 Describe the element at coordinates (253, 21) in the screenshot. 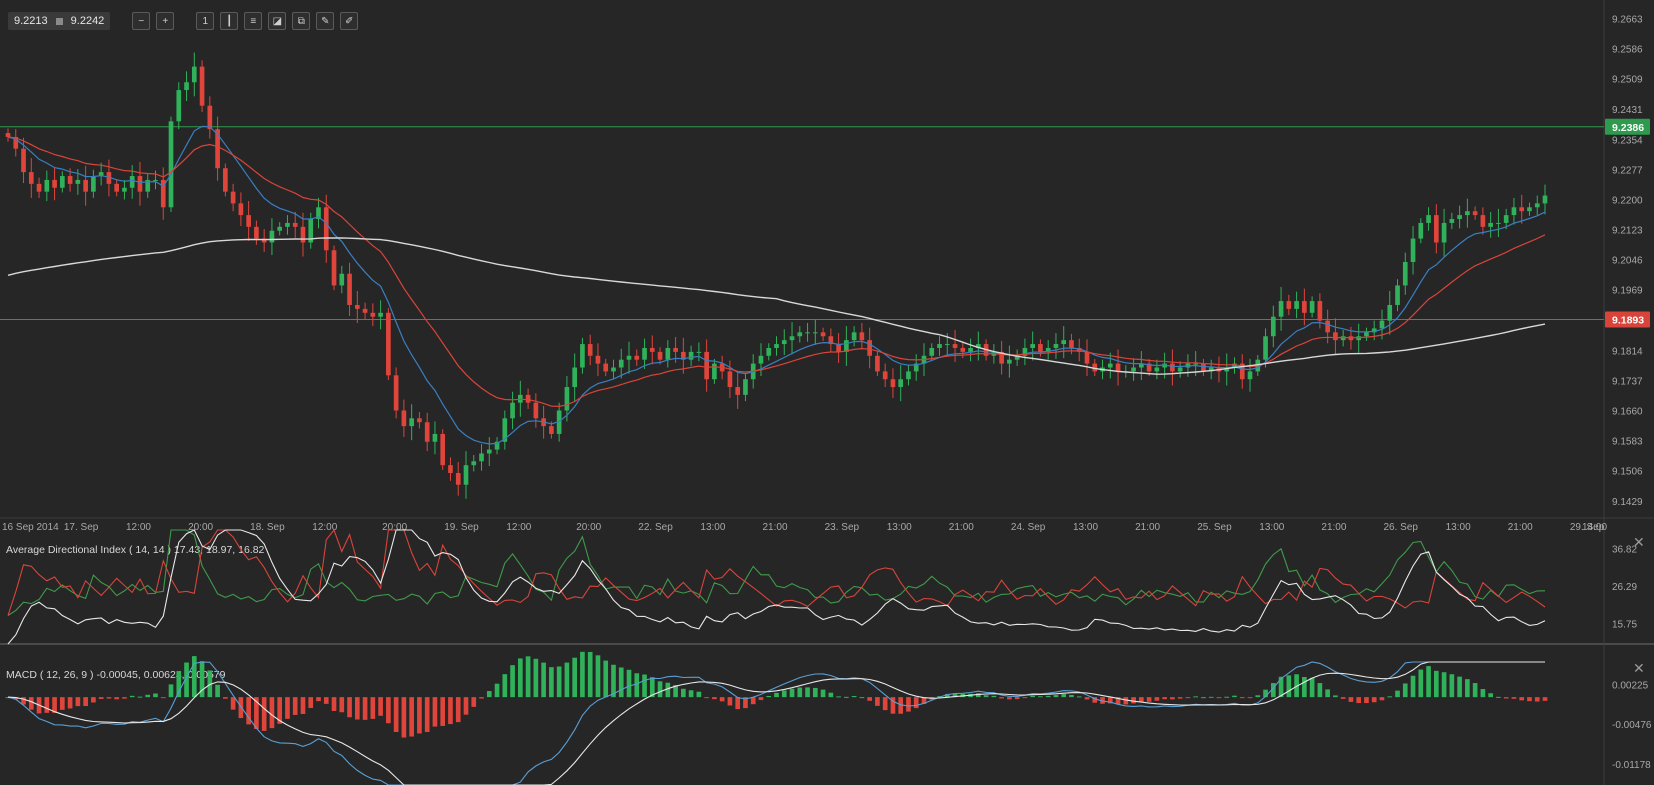

I see `indicators-icon: ≡` at that location.